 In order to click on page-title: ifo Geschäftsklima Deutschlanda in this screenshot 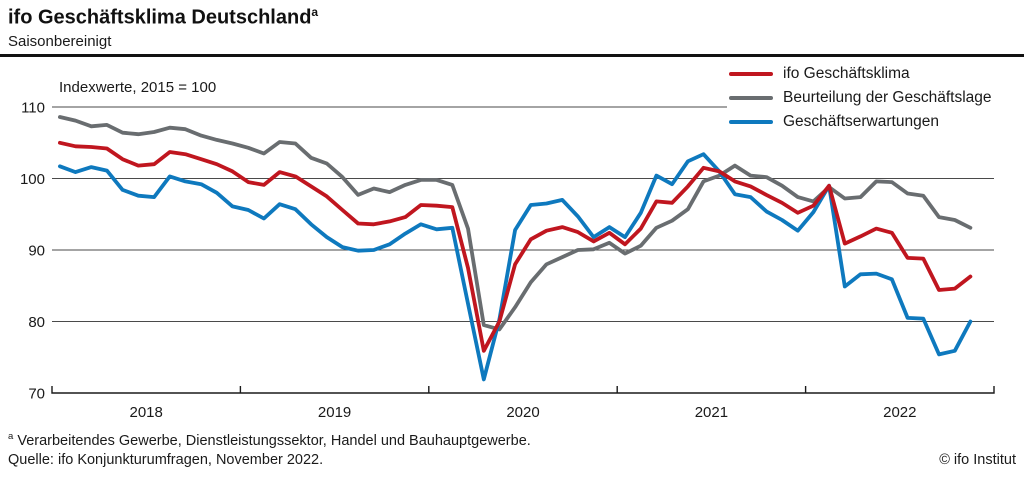, I will do `click(163, 17)`.